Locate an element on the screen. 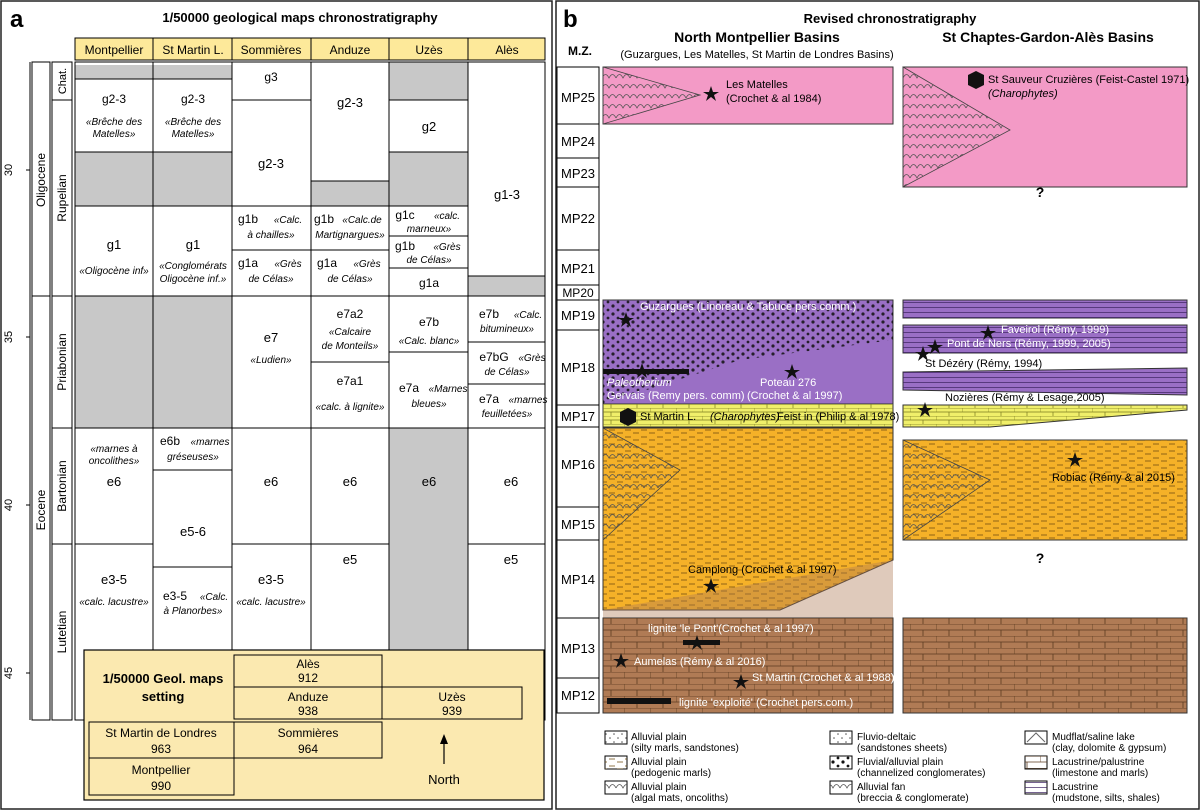 The image size is (1200, 811). sheet-stmartin-name: St Martin de Londres is located at coordinates (160, 733).